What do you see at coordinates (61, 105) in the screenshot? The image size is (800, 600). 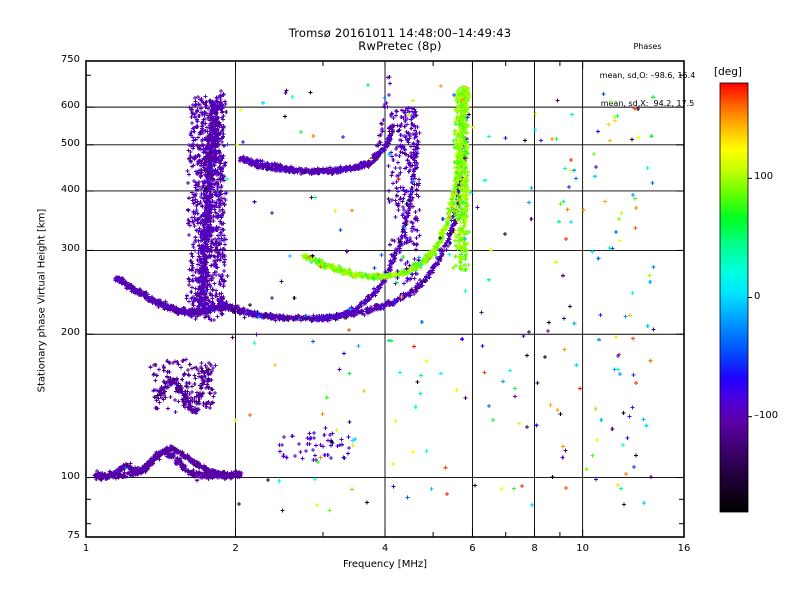 I see `y-tick-label: 600` at bounding box center [61, 105].